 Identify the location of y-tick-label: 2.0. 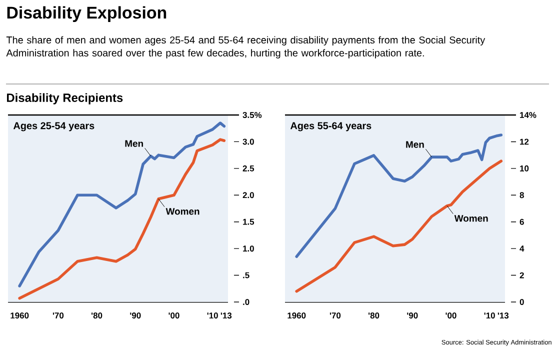
(248, 195).